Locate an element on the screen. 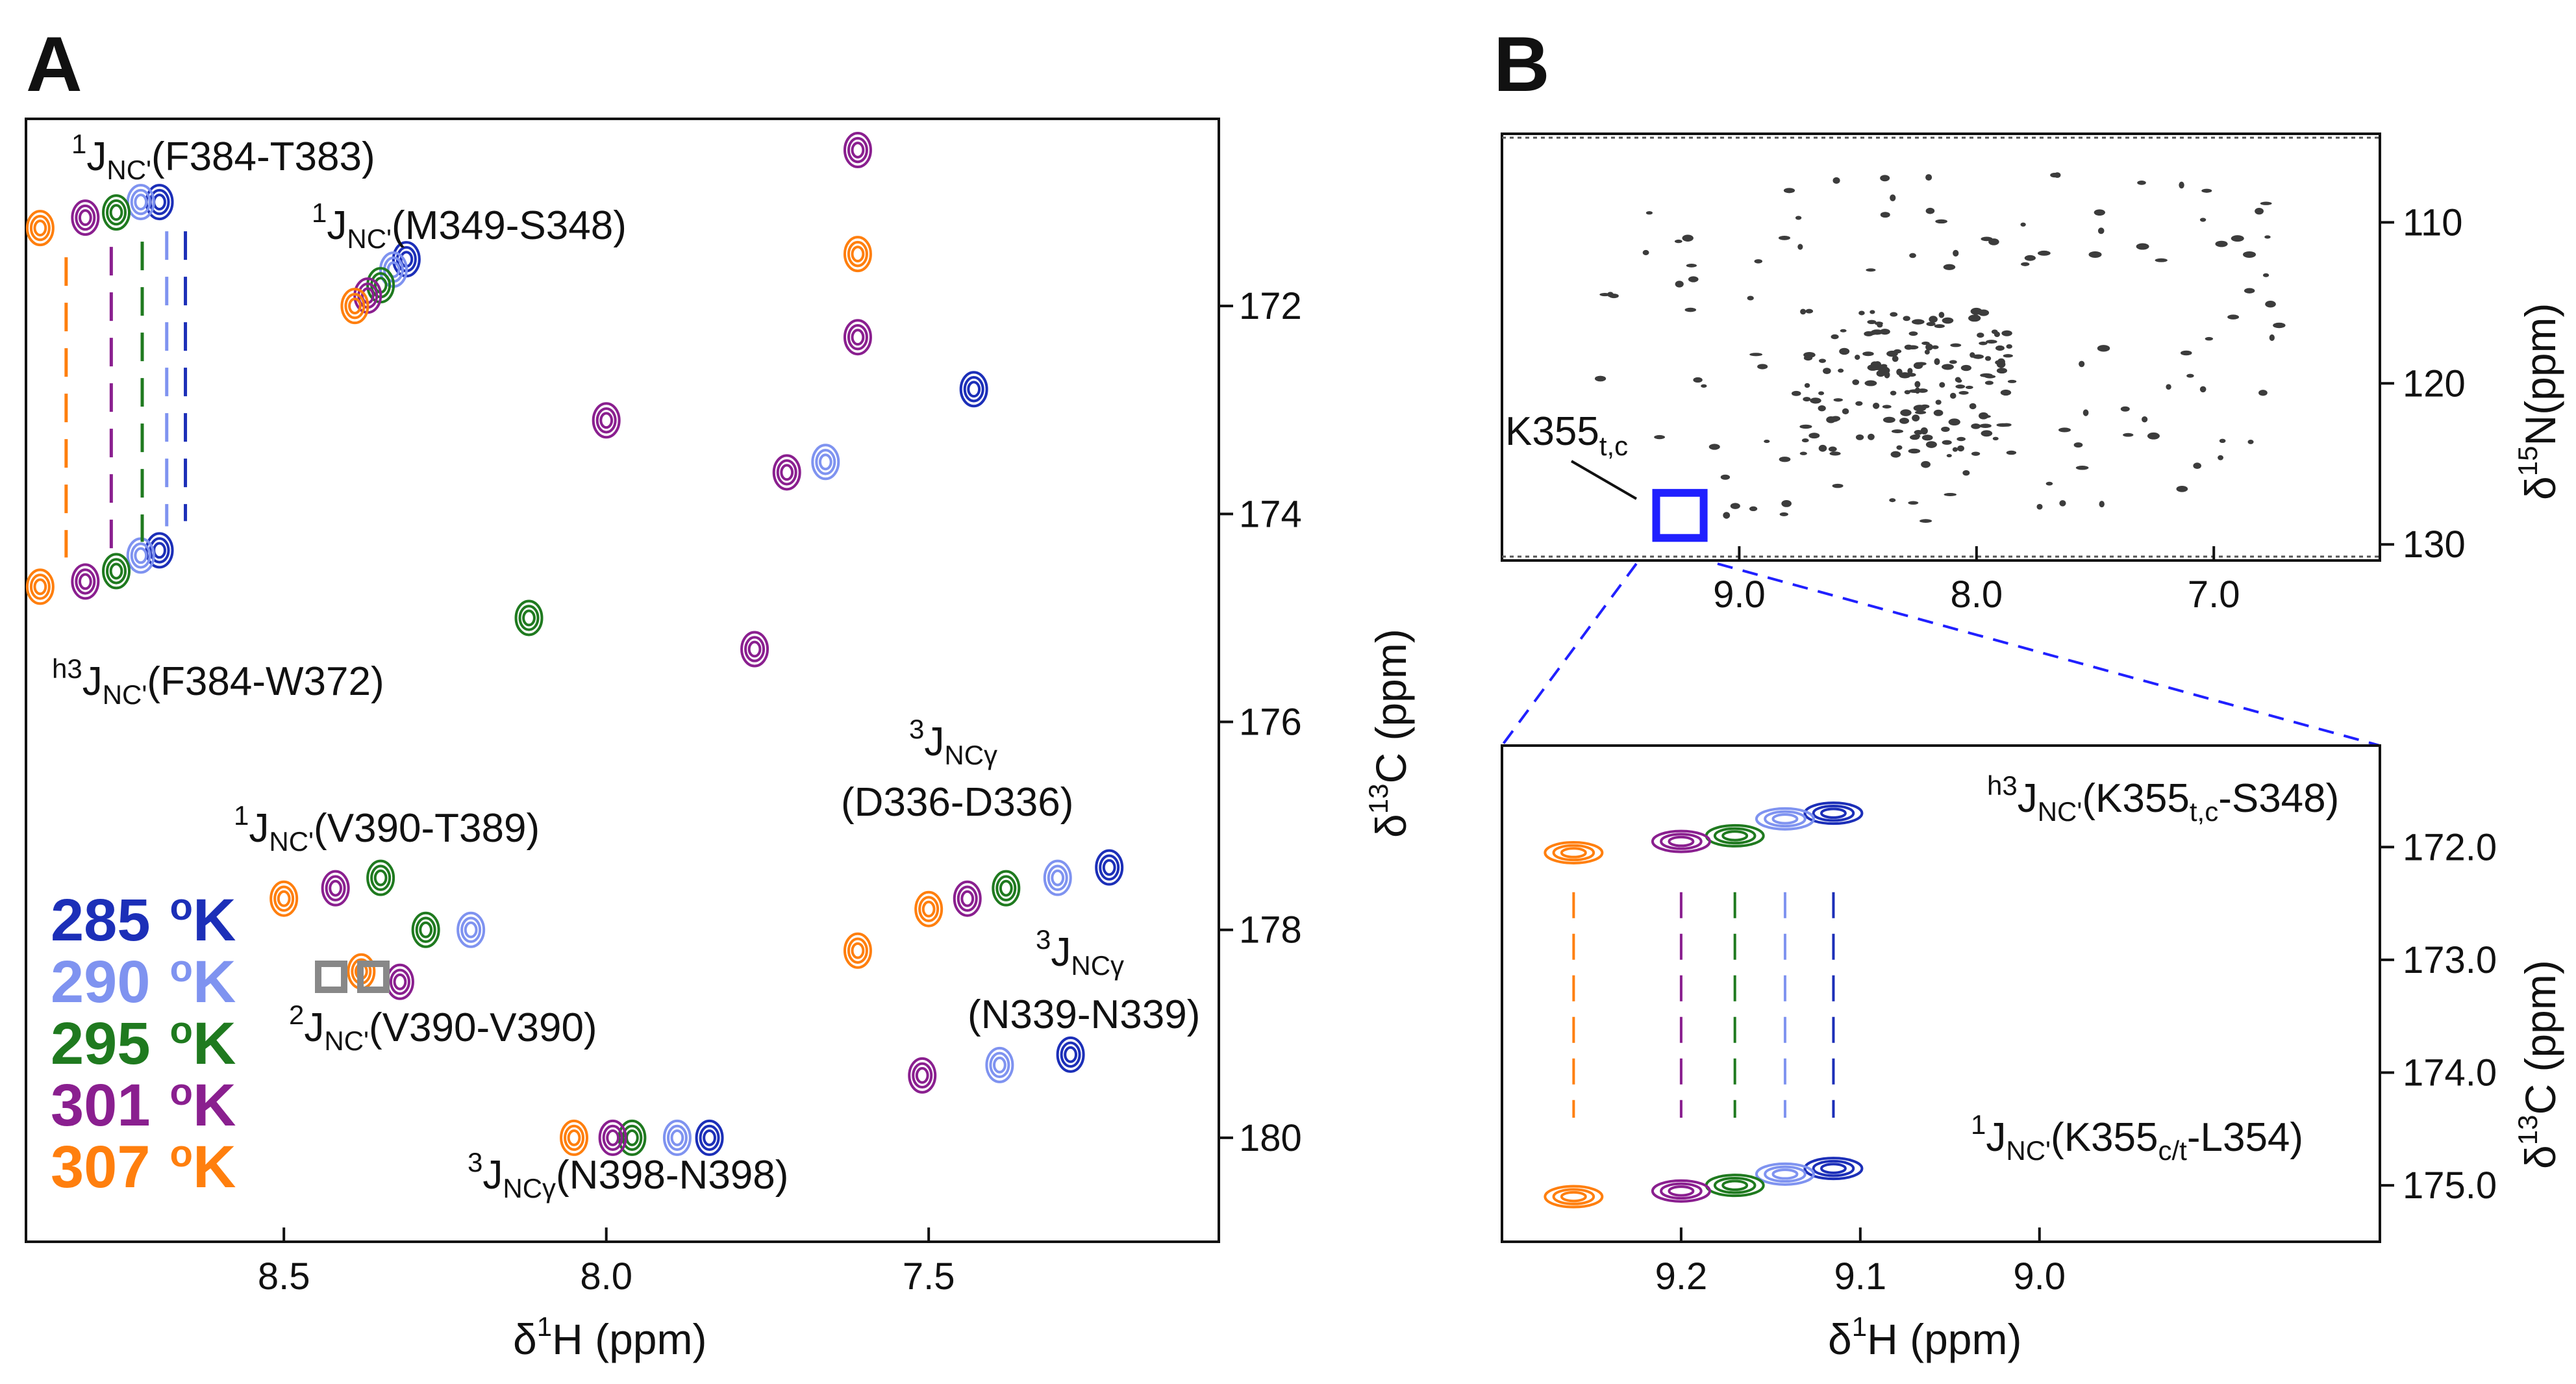 This screenshot has width=2576, height=1384. panel-a-coupling-dashes is located at coordinates (126, 394).